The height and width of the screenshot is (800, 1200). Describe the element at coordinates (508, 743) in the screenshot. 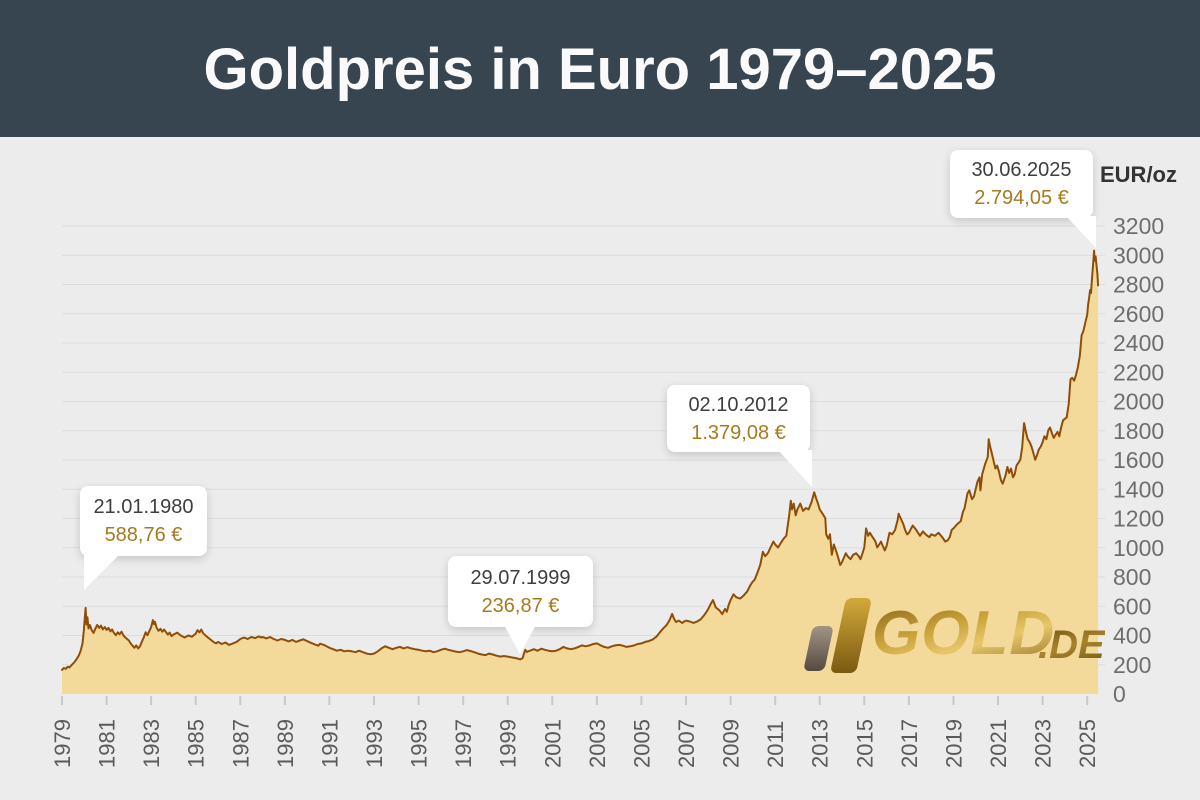

I see `svg-text: 1999` at that location.